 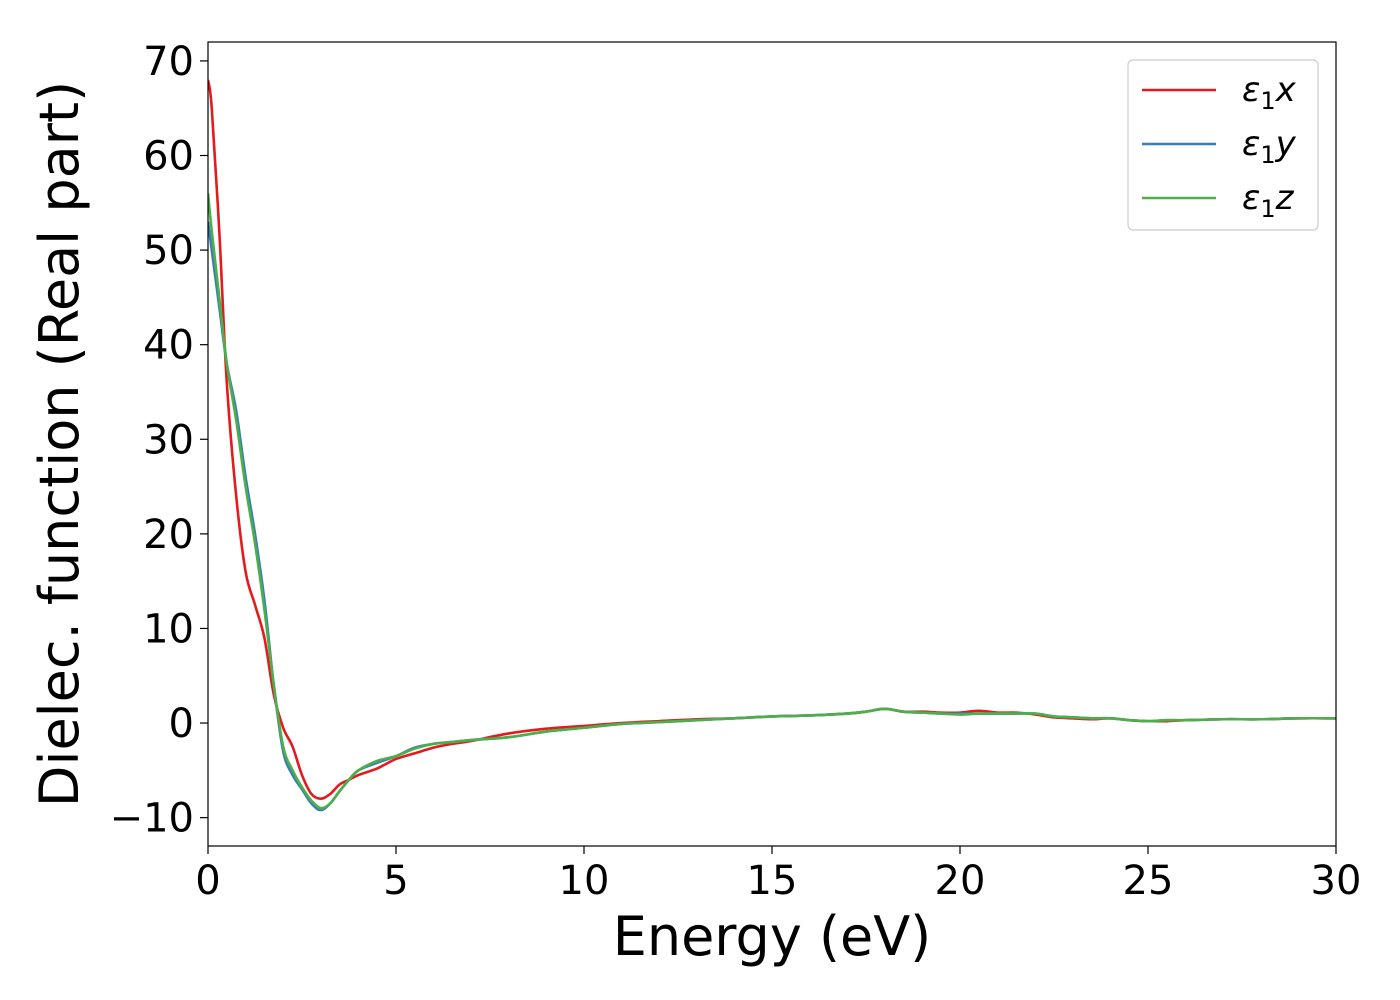 I want to click on x-tick-label: 15, so click(x=772, y=881).